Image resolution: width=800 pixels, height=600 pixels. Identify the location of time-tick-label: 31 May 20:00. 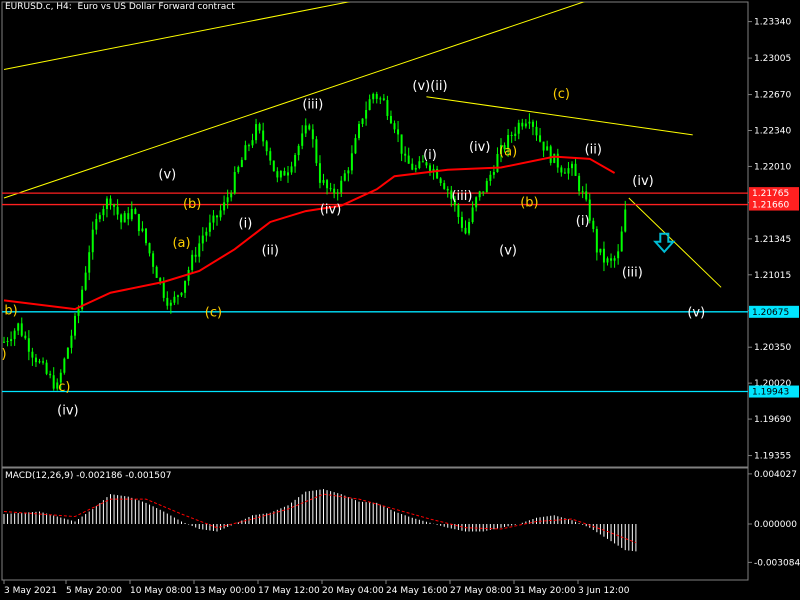
(545, 591).